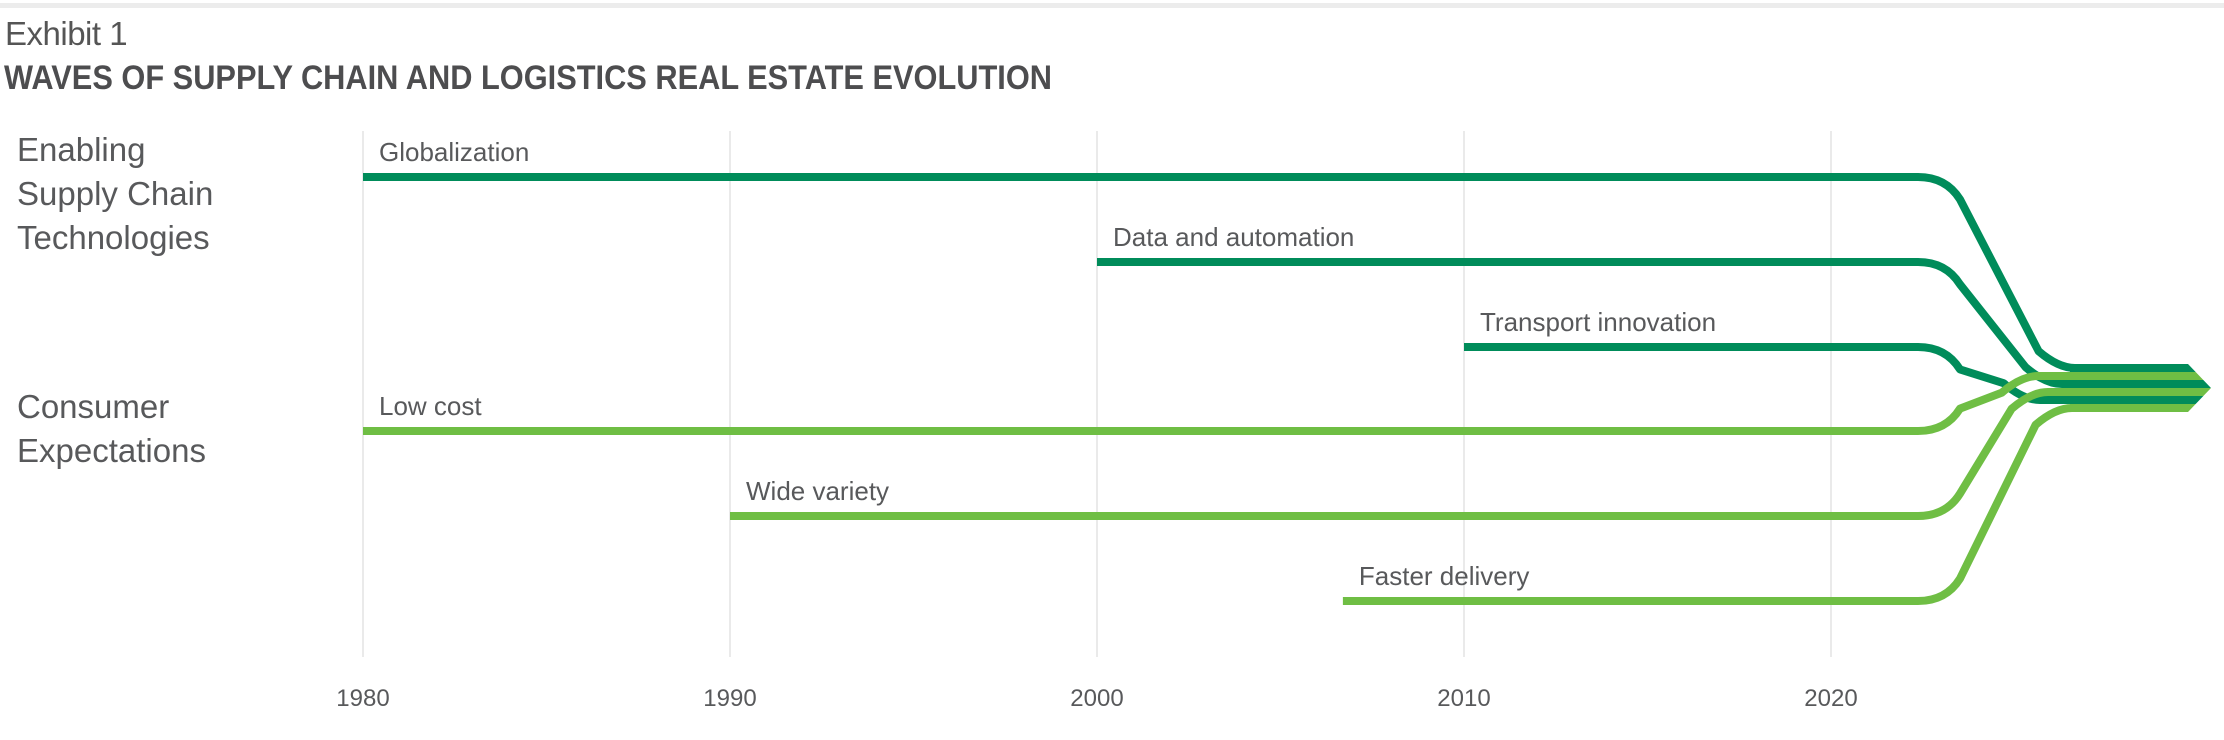 Image resolution: width=2224 pixels, height=740 pixels. I want to click on tick-label: 1980, so click(362, 698).